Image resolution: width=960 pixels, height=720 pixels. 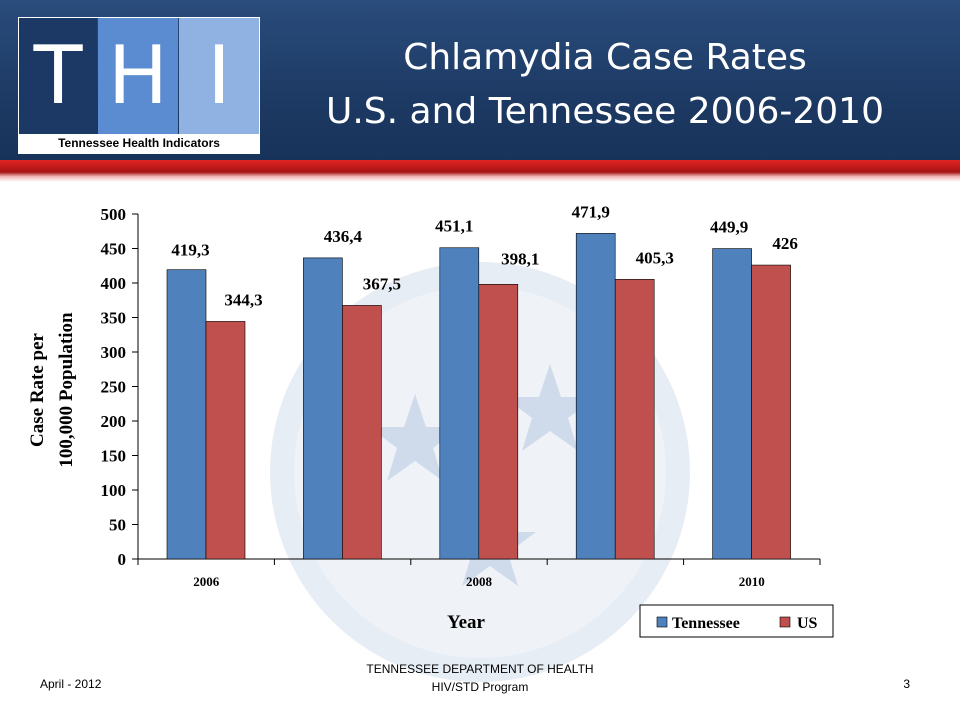 I want to click on y-axis-title-line-2: 100,000 Population, so click(x=66, y=390).